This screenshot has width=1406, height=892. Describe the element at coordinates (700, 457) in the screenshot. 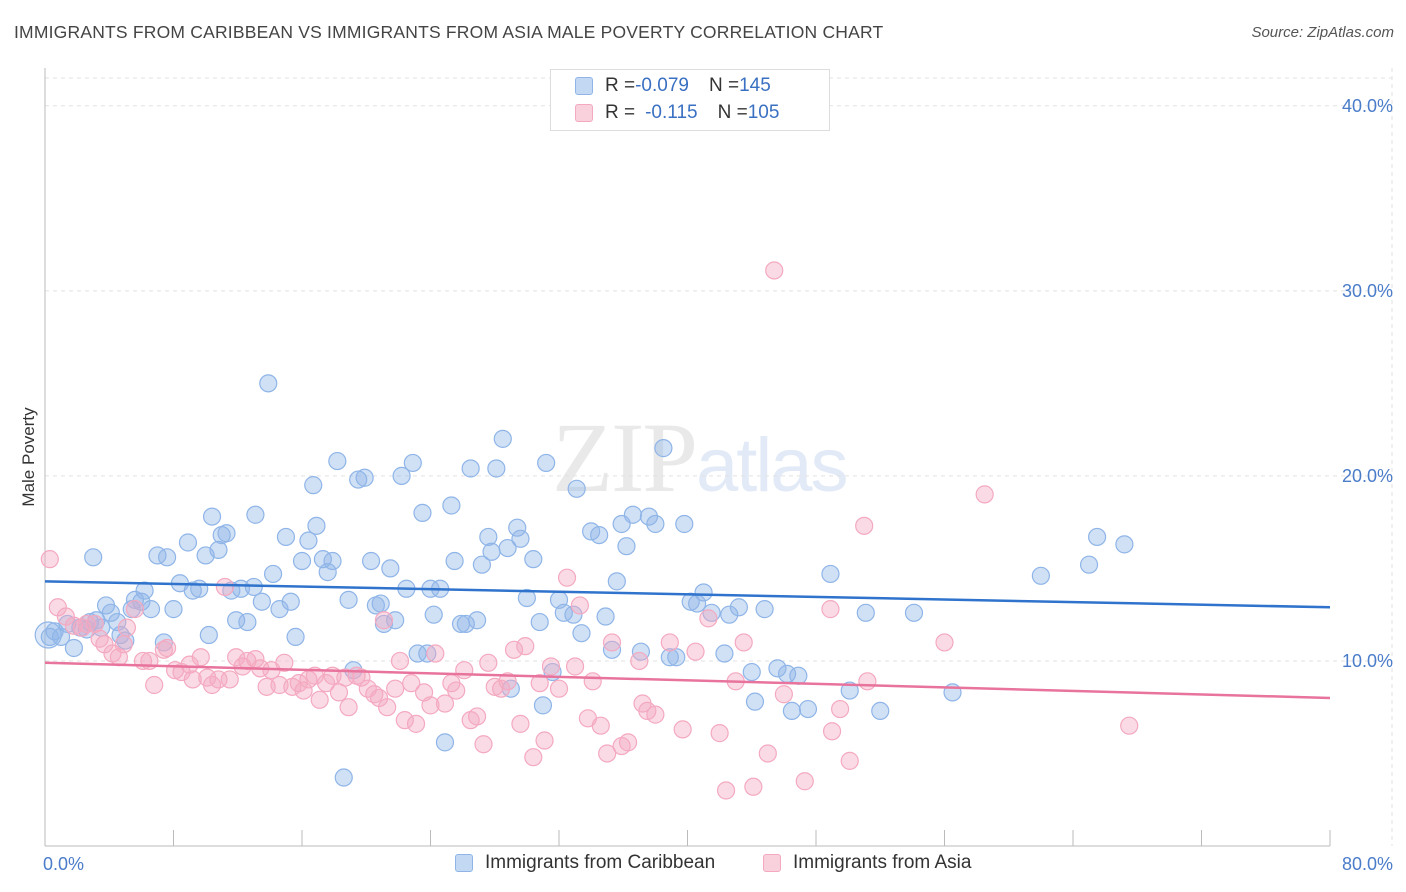

I see `watermark: ZIPatlas` at that location.